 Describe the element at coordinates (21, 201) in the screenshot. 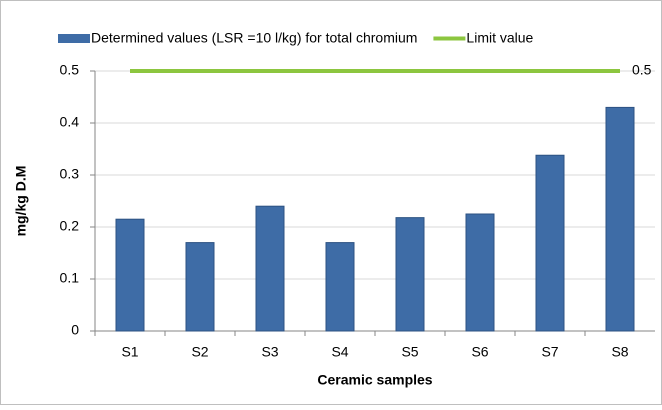

I see `y-axis-label: mg/kg D.M` at that location.